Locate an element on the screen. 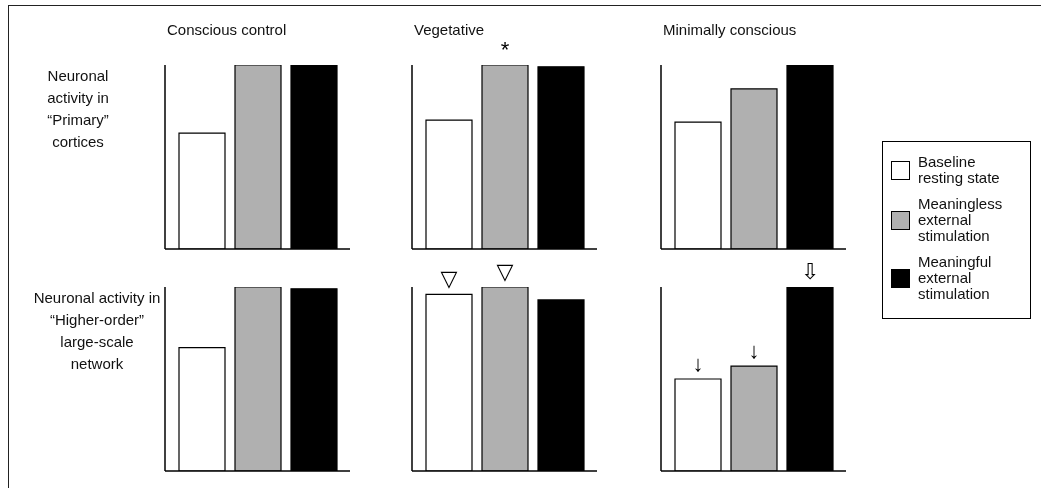 This screenshot has width=1041, height=488. chart-title: Minimally conscious is located at coordinates (730, 29).